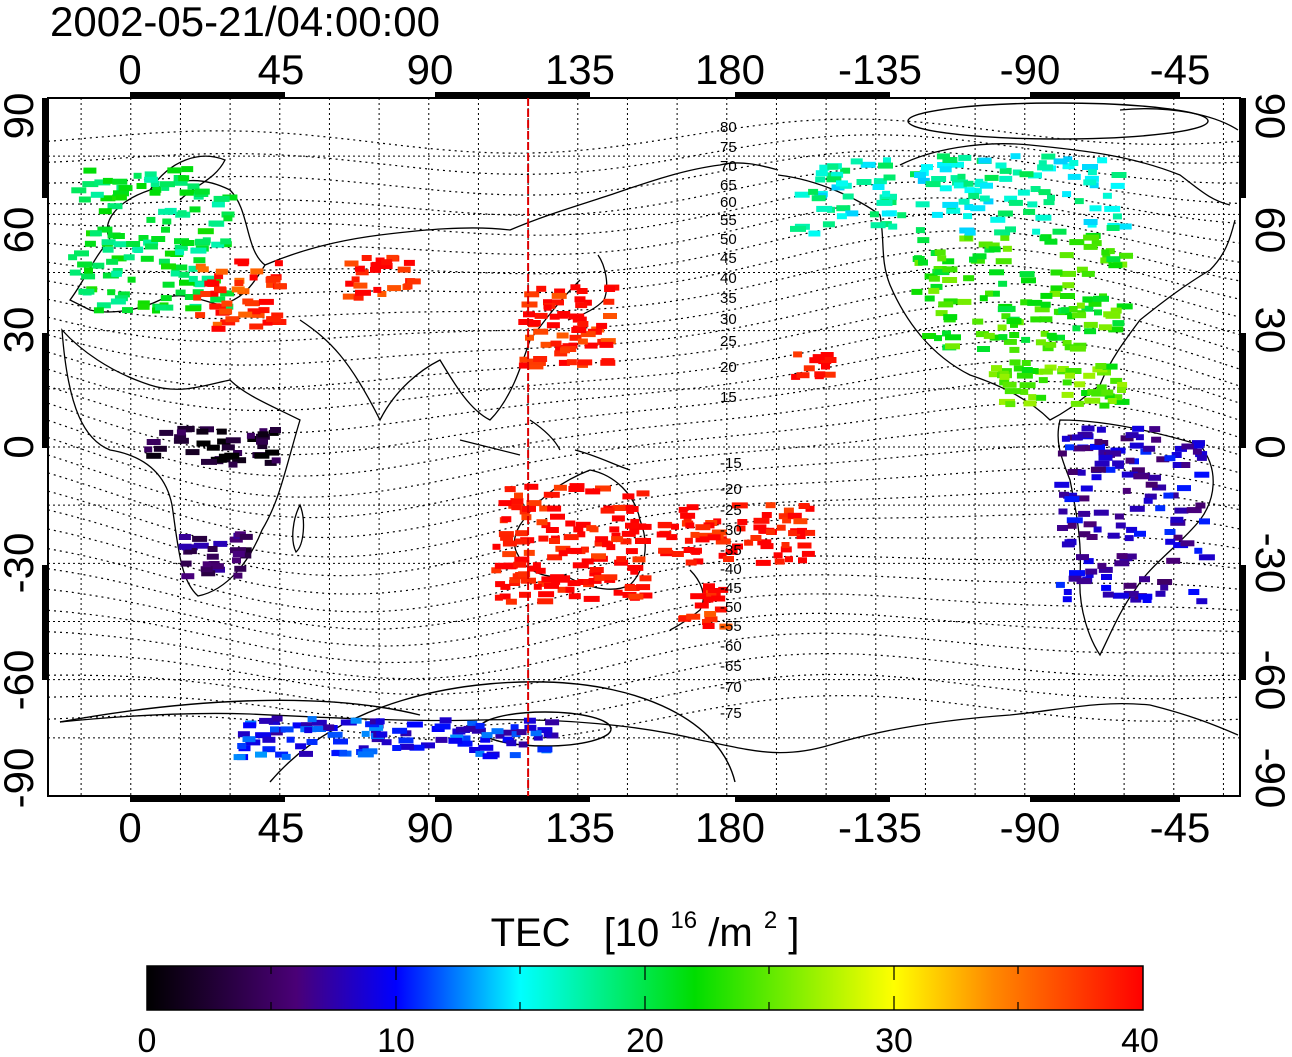  What do you see at coordinates (731, 713) in the screenshot?
I see `contour-label: -75` at bounding box center [731, 713].